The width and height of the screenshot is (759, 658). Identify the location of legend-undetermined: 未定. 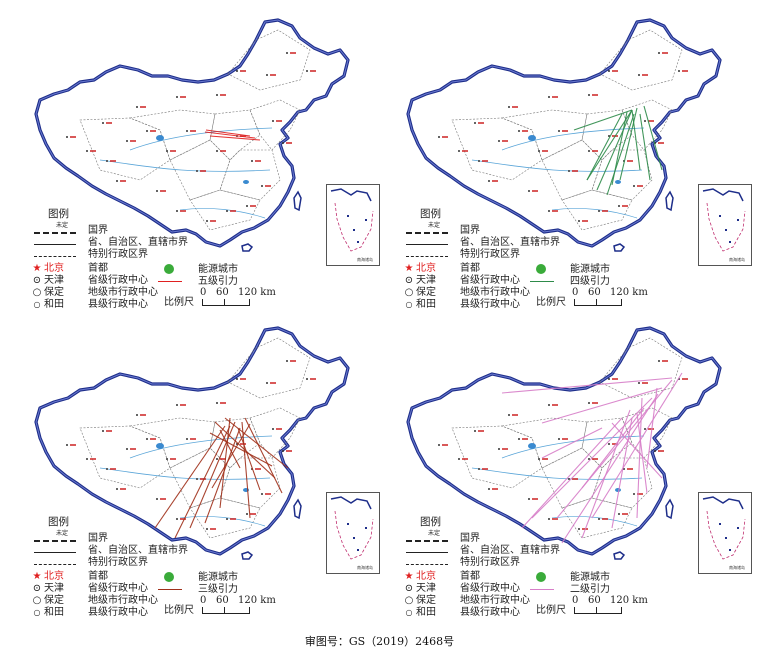
(434, 225).